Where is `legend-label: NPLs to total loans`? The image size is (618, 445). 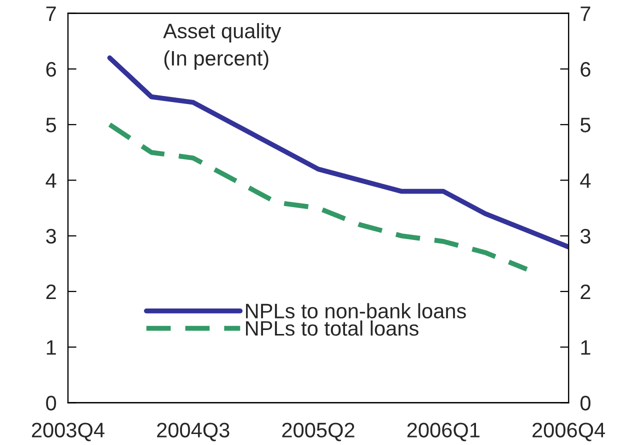 legend-label: NPLs to total loans is located at coordinates (332, 328).